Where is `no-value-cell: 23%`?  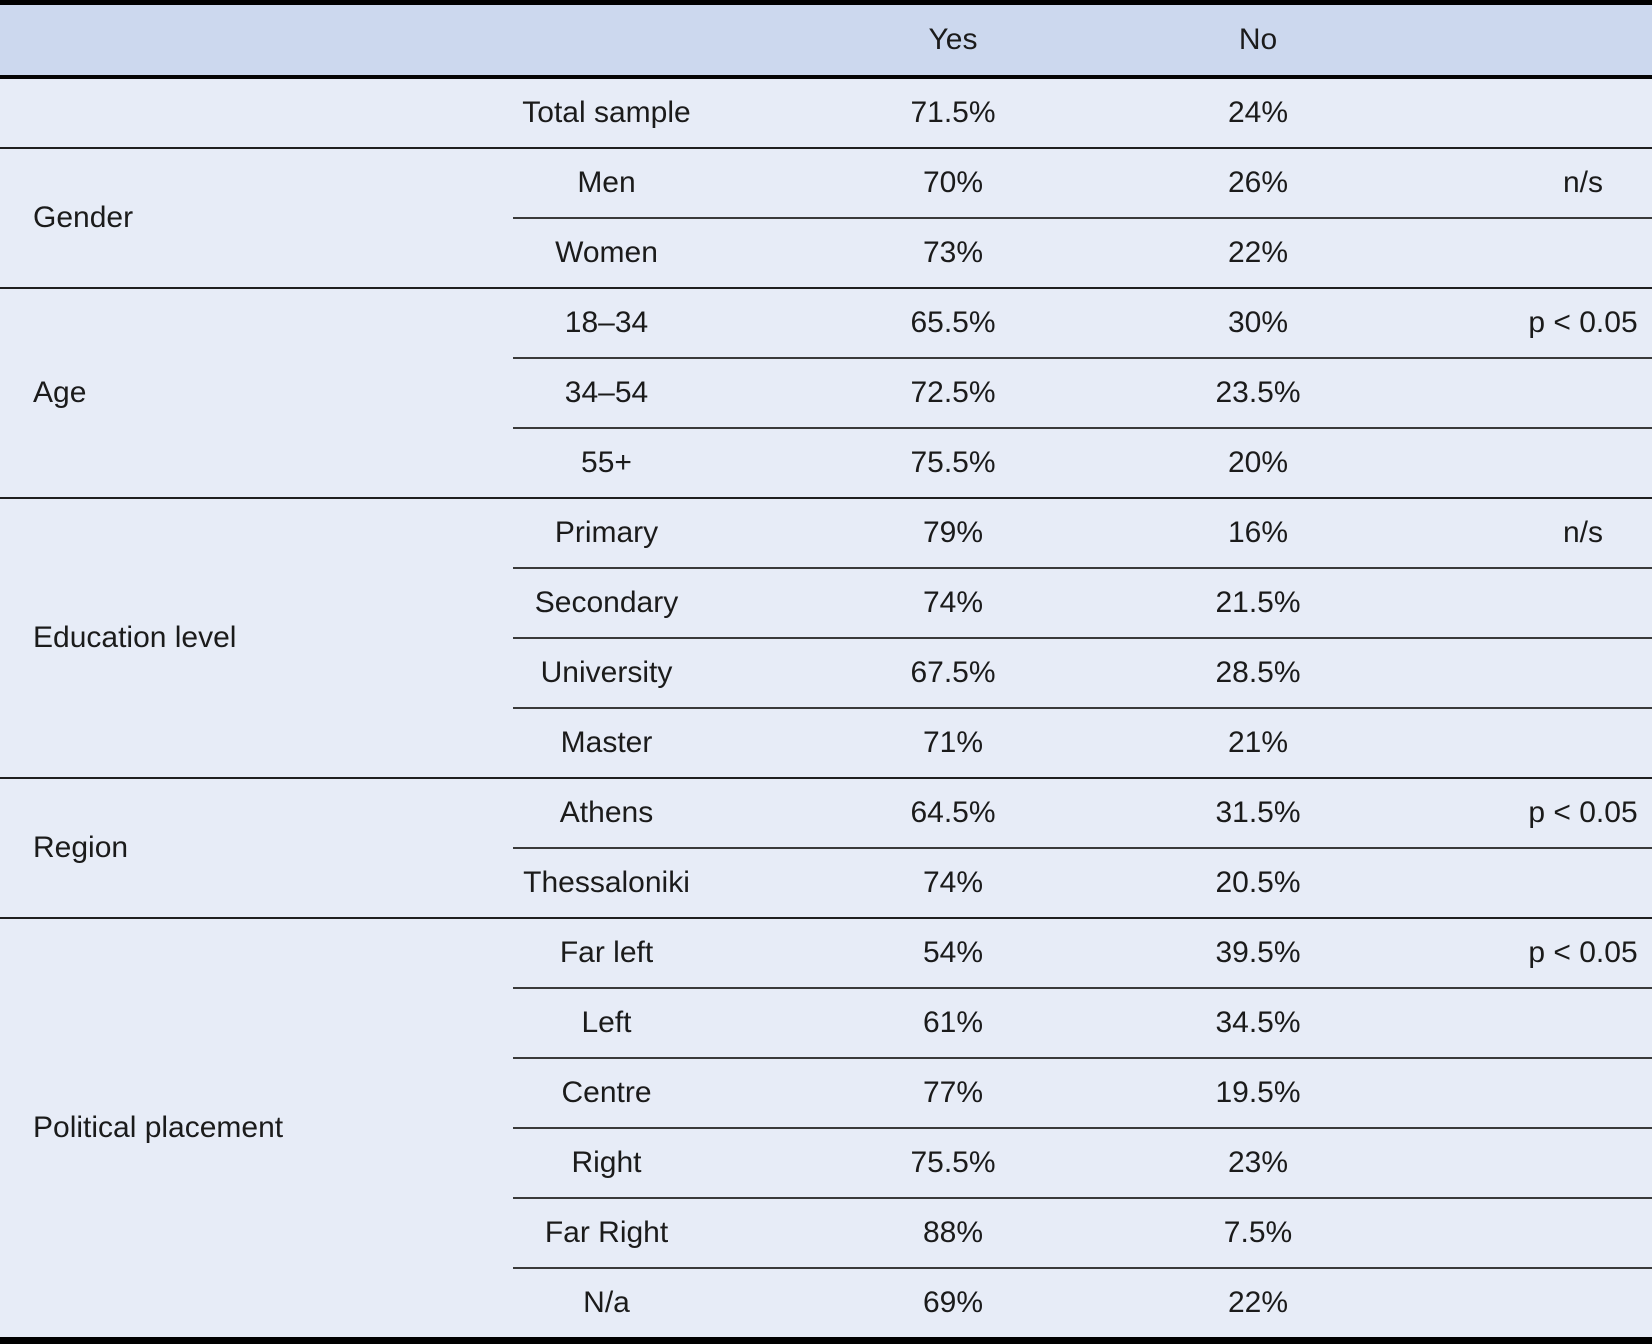 no-value-cell: 23% is located at coordinates (1258, 1163).